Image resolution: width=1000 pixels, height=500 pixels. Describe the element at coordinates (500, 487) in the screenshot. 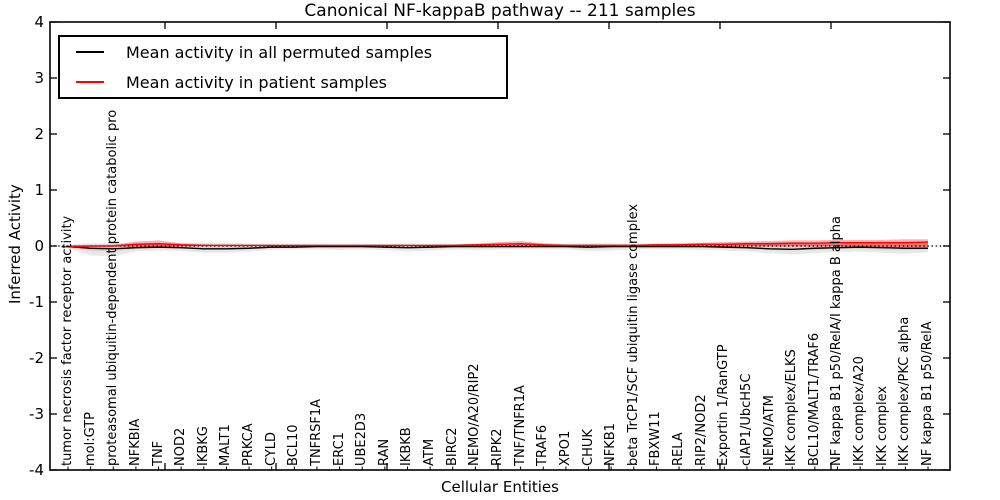

I see `x-axis-title: Cellular Entities` at that location.